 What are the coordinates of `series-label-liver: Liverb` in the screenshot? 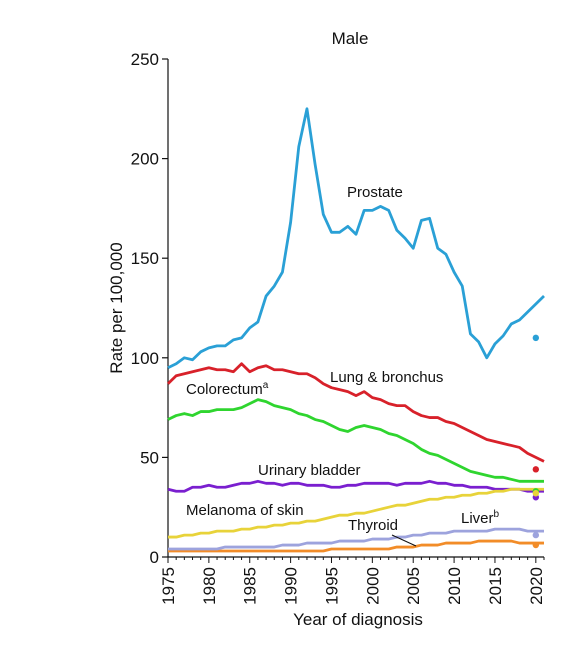 It's located at (480, 518).